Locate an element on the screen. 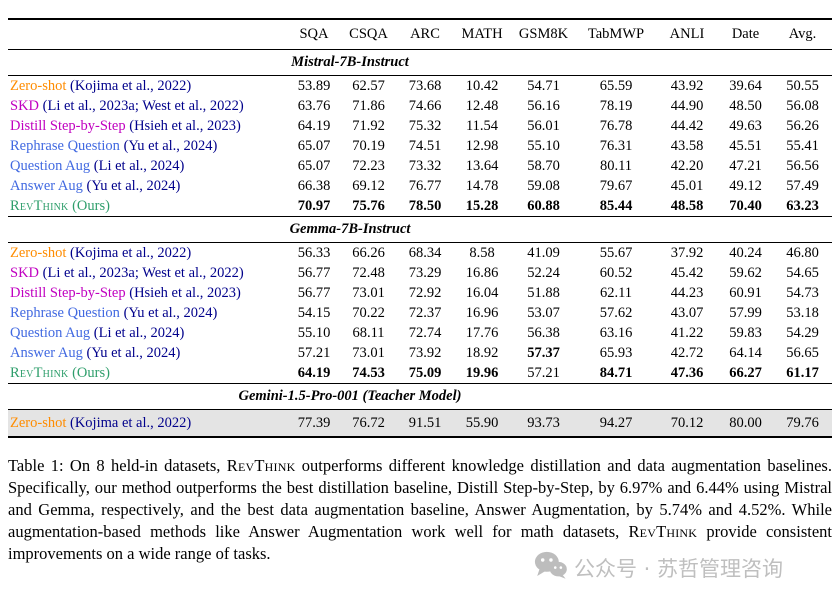 This screenshot has width=840, height=600. value-csqa: 70.19 is located at coordinates (368, 146).